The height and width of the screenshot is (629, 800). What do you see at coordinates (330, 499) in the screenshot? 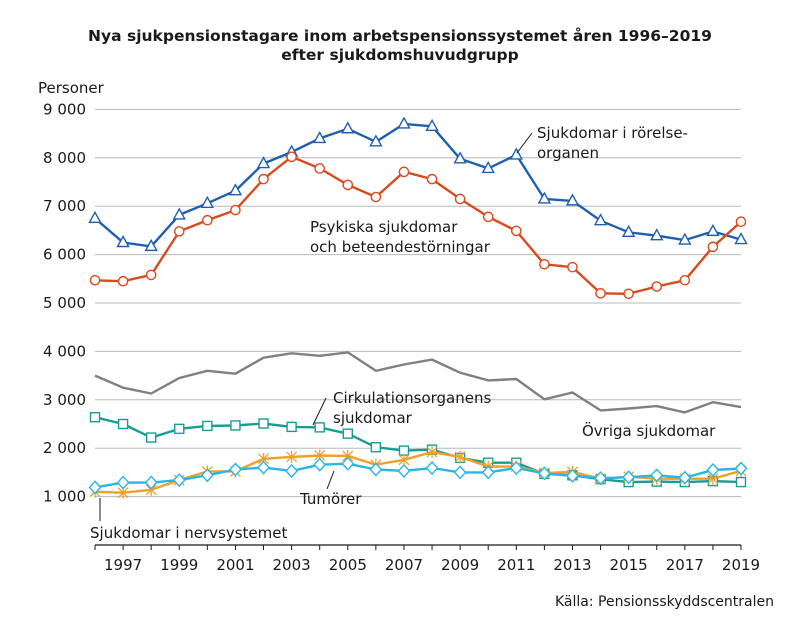
I see `series-label: Tumörer` at bounding box center [330, 499].